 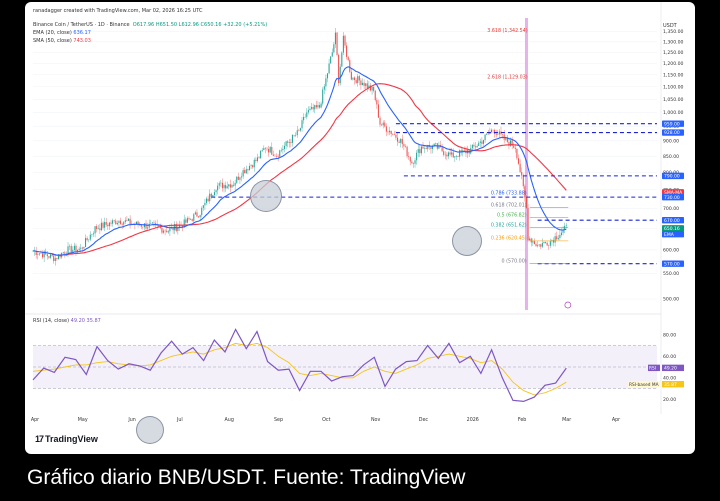 What do you see at coordinates (35, 420) in the screenshot?
I see `x-tick-label: Apr` at bounding box center [35, 420].